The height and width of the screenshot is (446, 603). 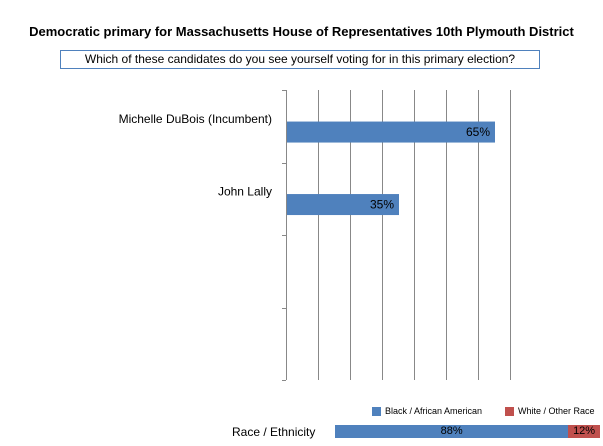 I want to click on bar-value-label: 65%, so click(x=478, y=132).